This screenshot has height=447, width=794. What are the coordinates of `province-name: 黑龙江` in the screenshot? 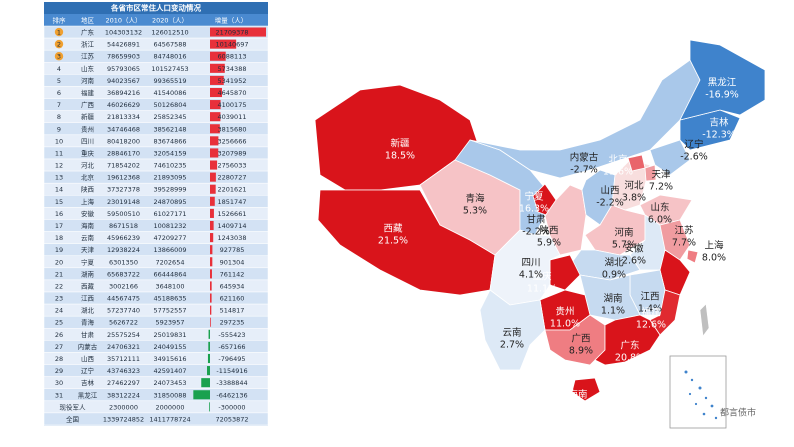 It's located at (722, 83).